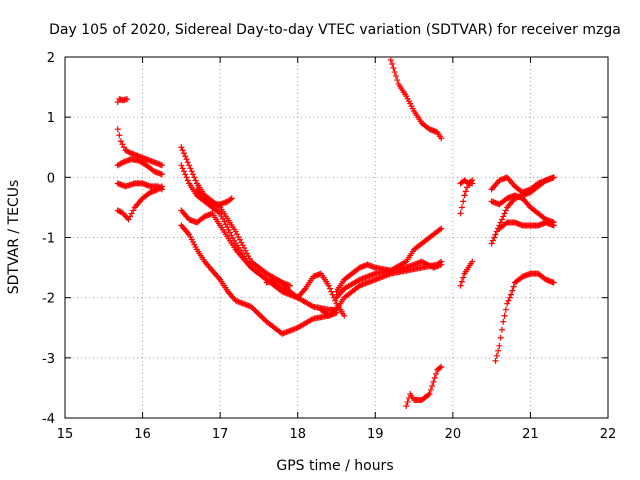 This screenshot has width=640, height=480. Describe the element at coordinates (51, 118) in the screenshot. I see `y-tick-label: 1` at that location.